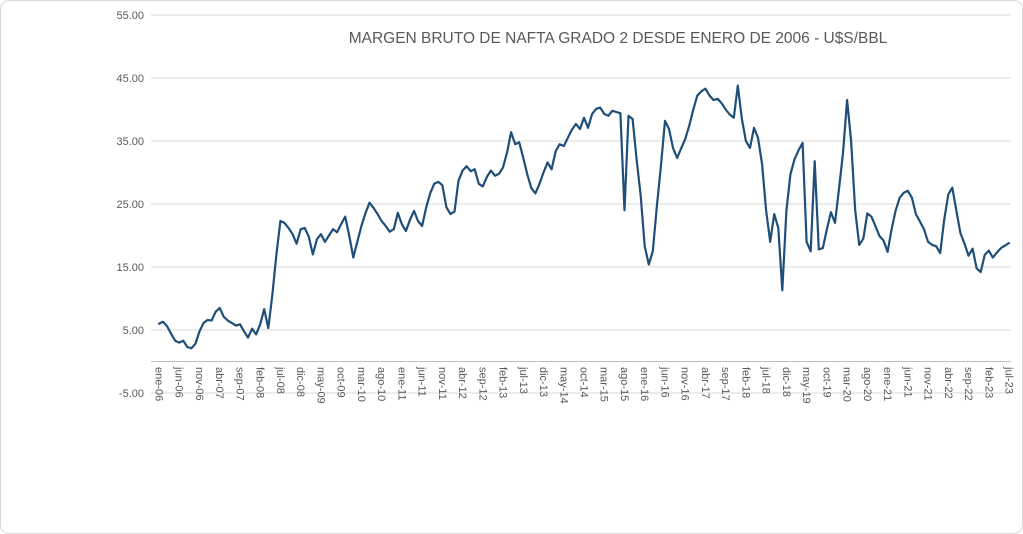 This screenshot has width=1023, height=534. I want to click on x-axis-tick-label: abr-17, so click(705, 383).